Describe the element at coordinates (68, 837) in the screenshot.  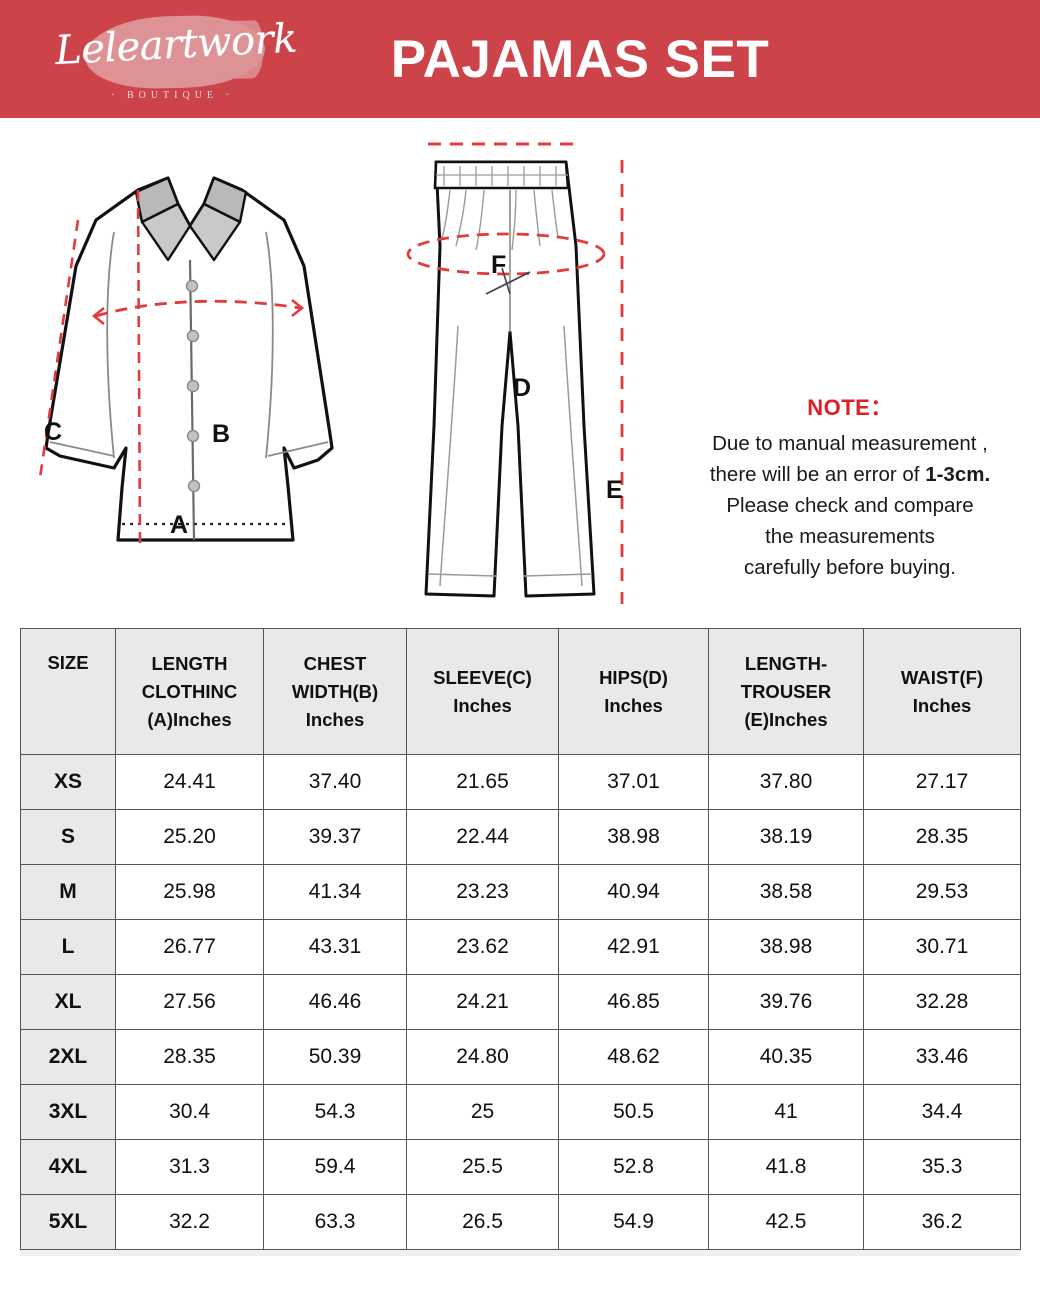
I see `size-label-cell: S` at that location.